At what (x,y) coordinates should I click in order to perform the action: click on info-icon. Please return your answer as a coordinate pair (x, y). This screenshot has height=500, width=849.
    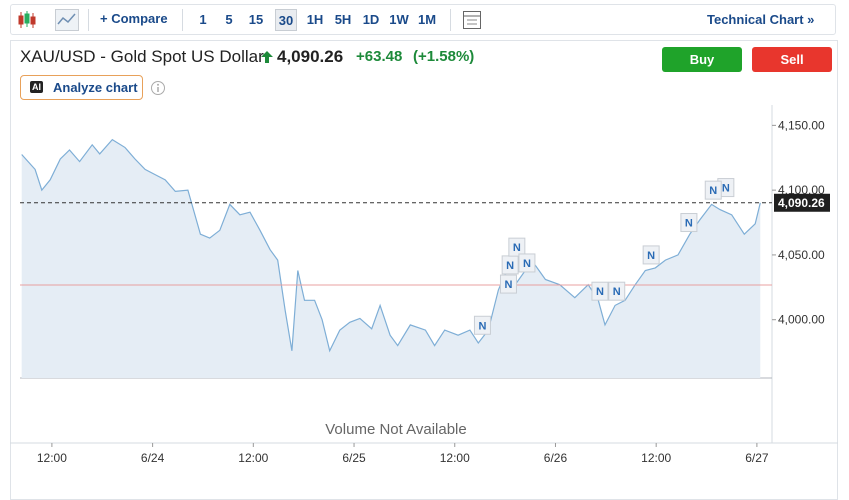
    Looking at the image, I should click on (158, 88).